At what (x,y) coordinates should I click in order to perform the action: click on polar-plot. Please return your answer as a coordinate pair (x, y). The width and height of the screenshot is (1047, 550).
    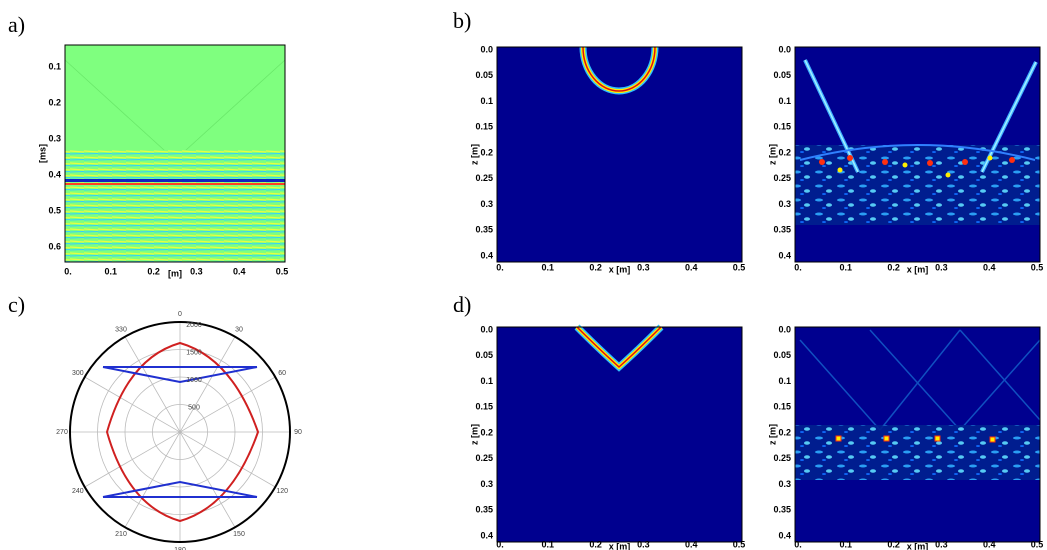
    Looking at the image, I should click on (180, 432).